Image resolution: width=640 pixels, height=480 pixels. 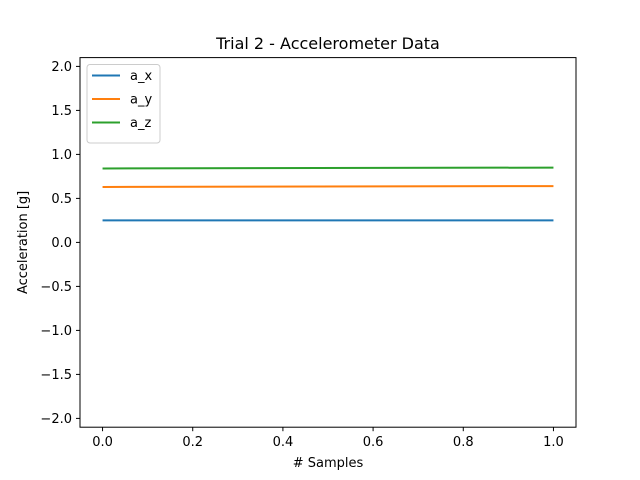 What do you see at coordinates (373, 442) in the screenshot?
I see `x-tick-label: 0.6` at bounding box center [373, 442].